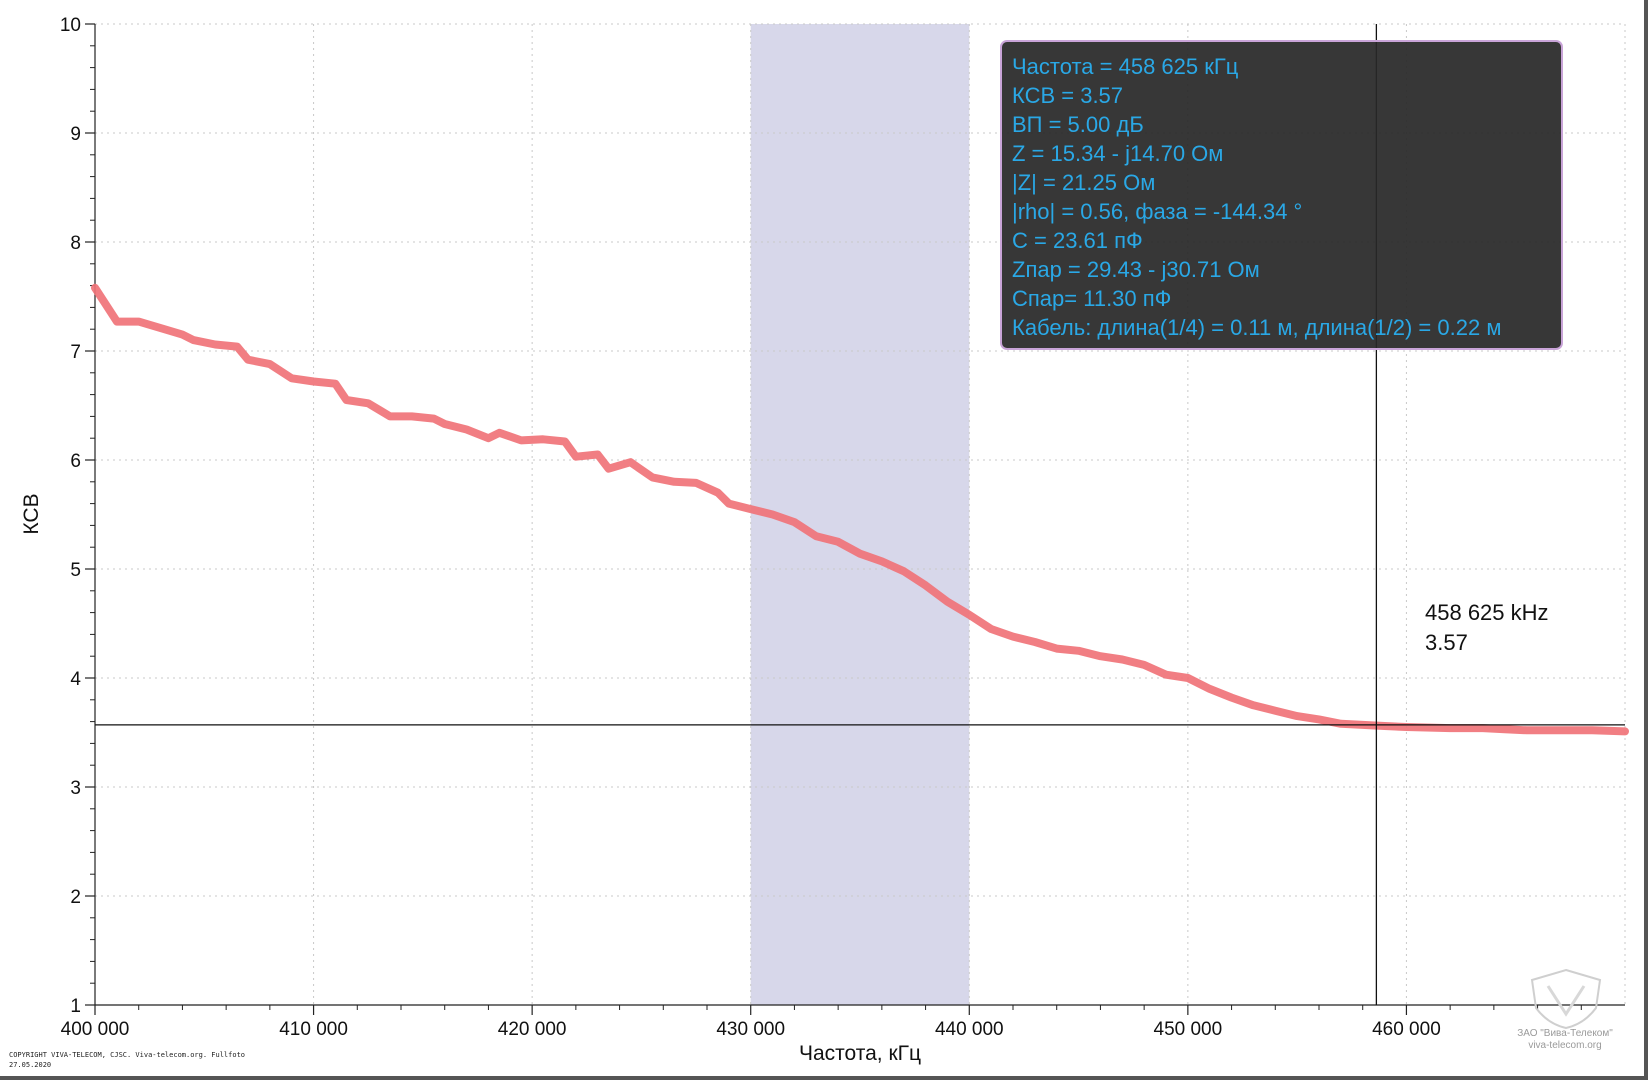 This screenshot has height=1080, width=1648. Describe the element at coordinates (1565, 1033) in the screenshot. I see `watermark-company: ЗАО "Вива-Телеком"` at that location.